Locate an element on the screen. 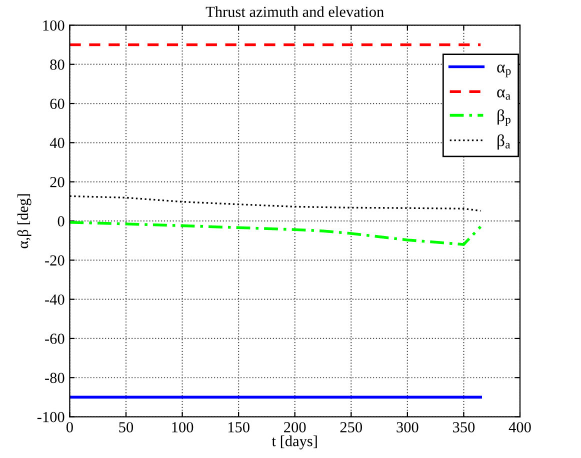 The height and width of the screenshot is (458, 581). y-tick-label: -100 is located at coordinates (50, 417).